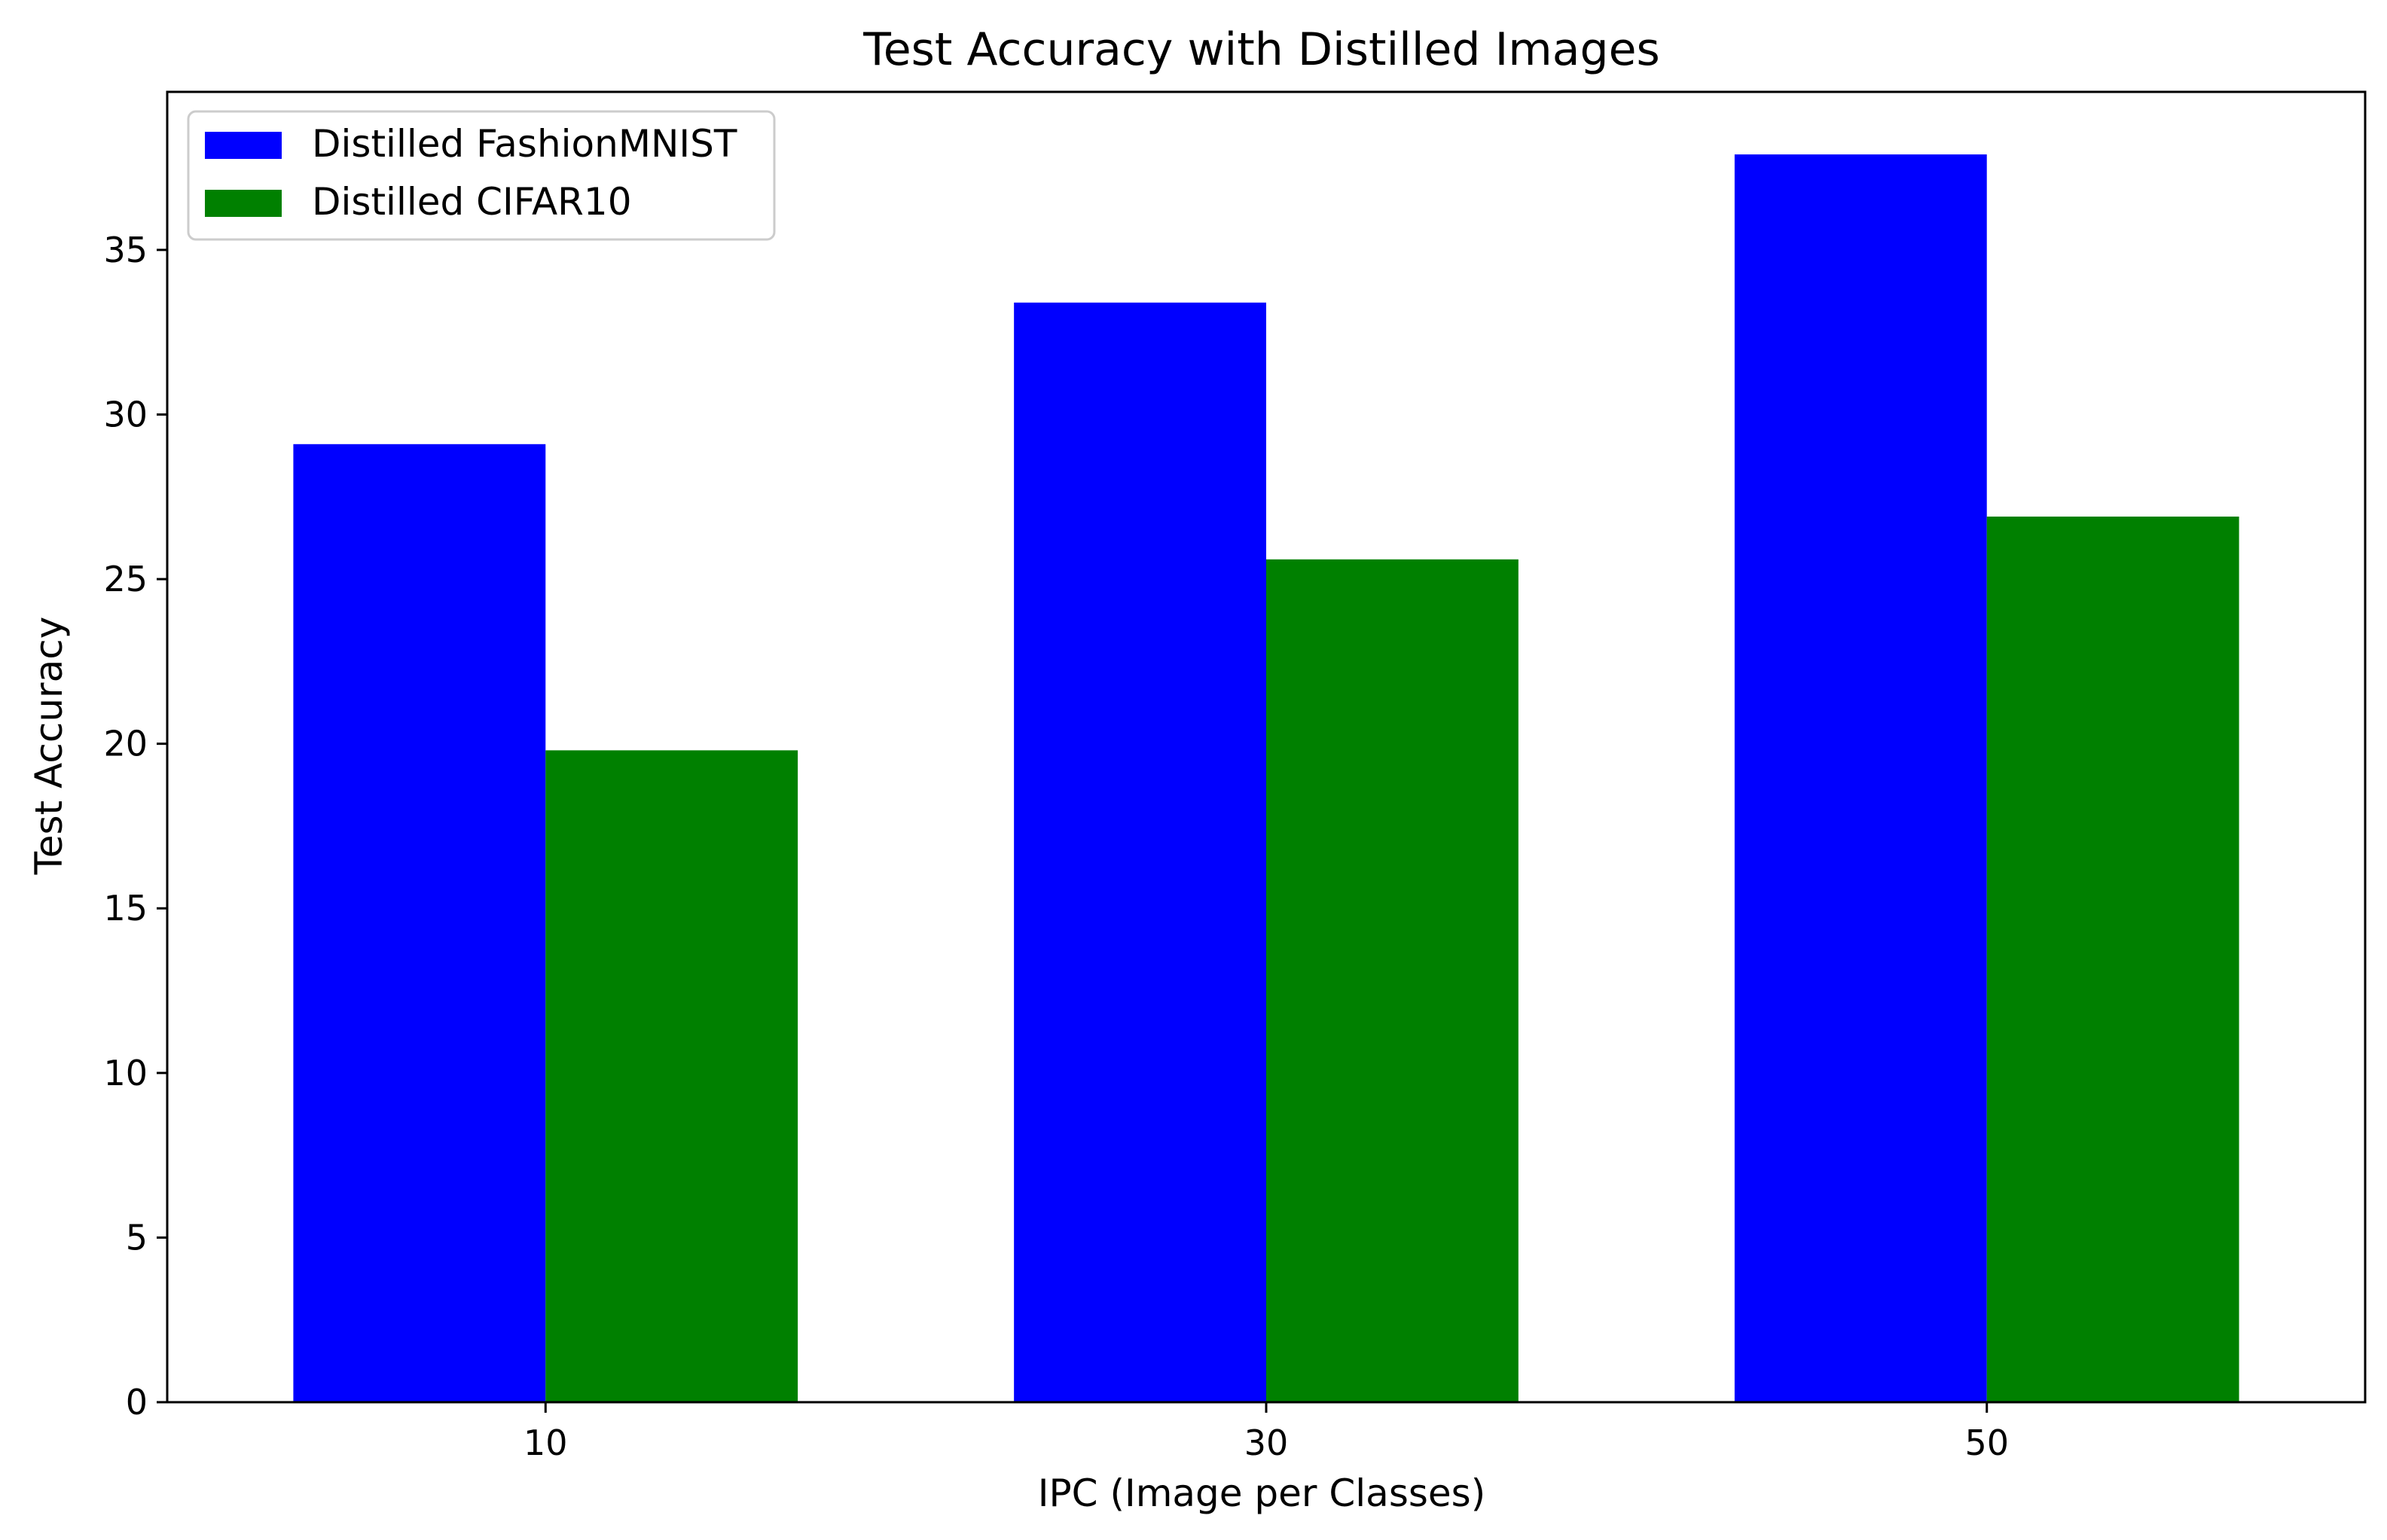  What do you see at coordinates (137, 1238) in the screenshot?
I see `y-tick-label: 5` at bounding box center [137, 1238].